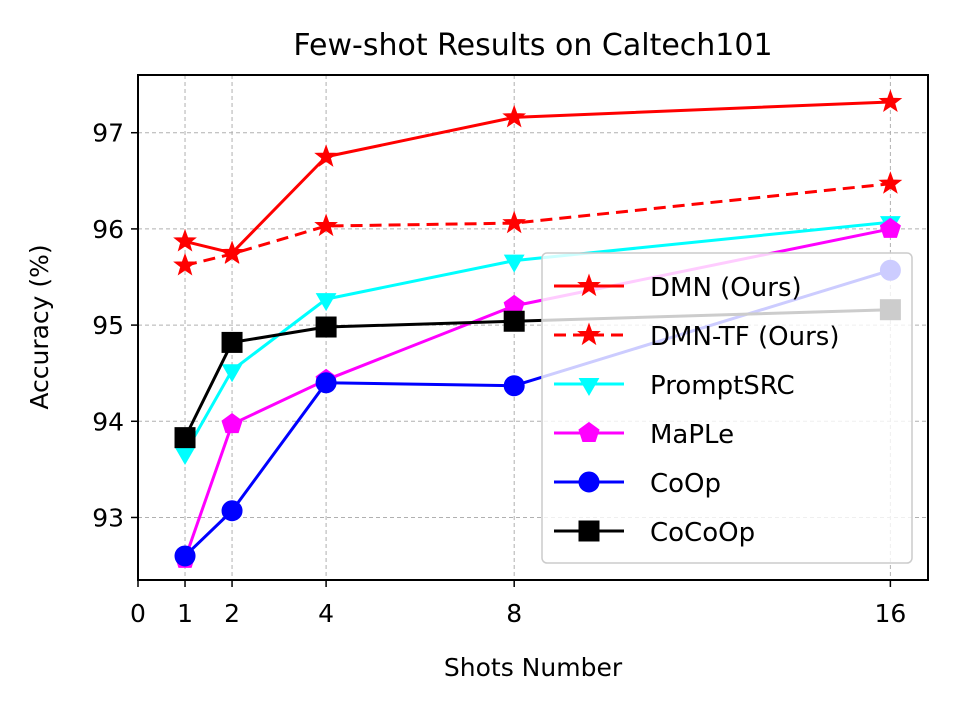 This screenshot has height=709, width=953. Describe the element at coordinates (637, 484) in the screenshot. I see `legend-entry: CoOp` at that location.